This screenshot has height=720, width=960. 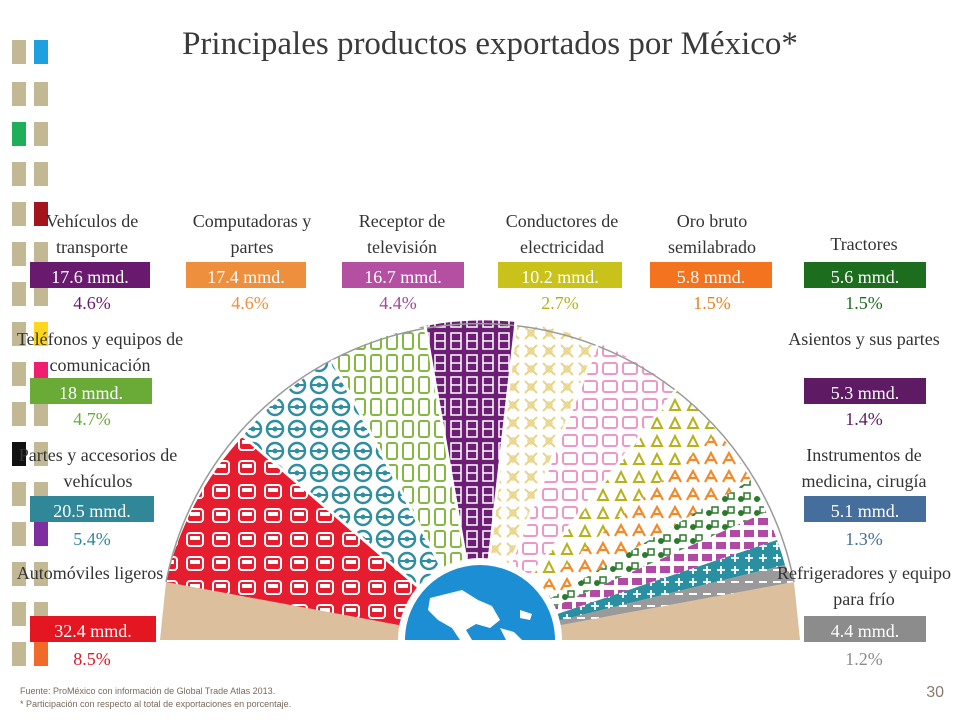 I want to click on product-value-asientos: 5.3 mmd., so click(x=865, y=391).